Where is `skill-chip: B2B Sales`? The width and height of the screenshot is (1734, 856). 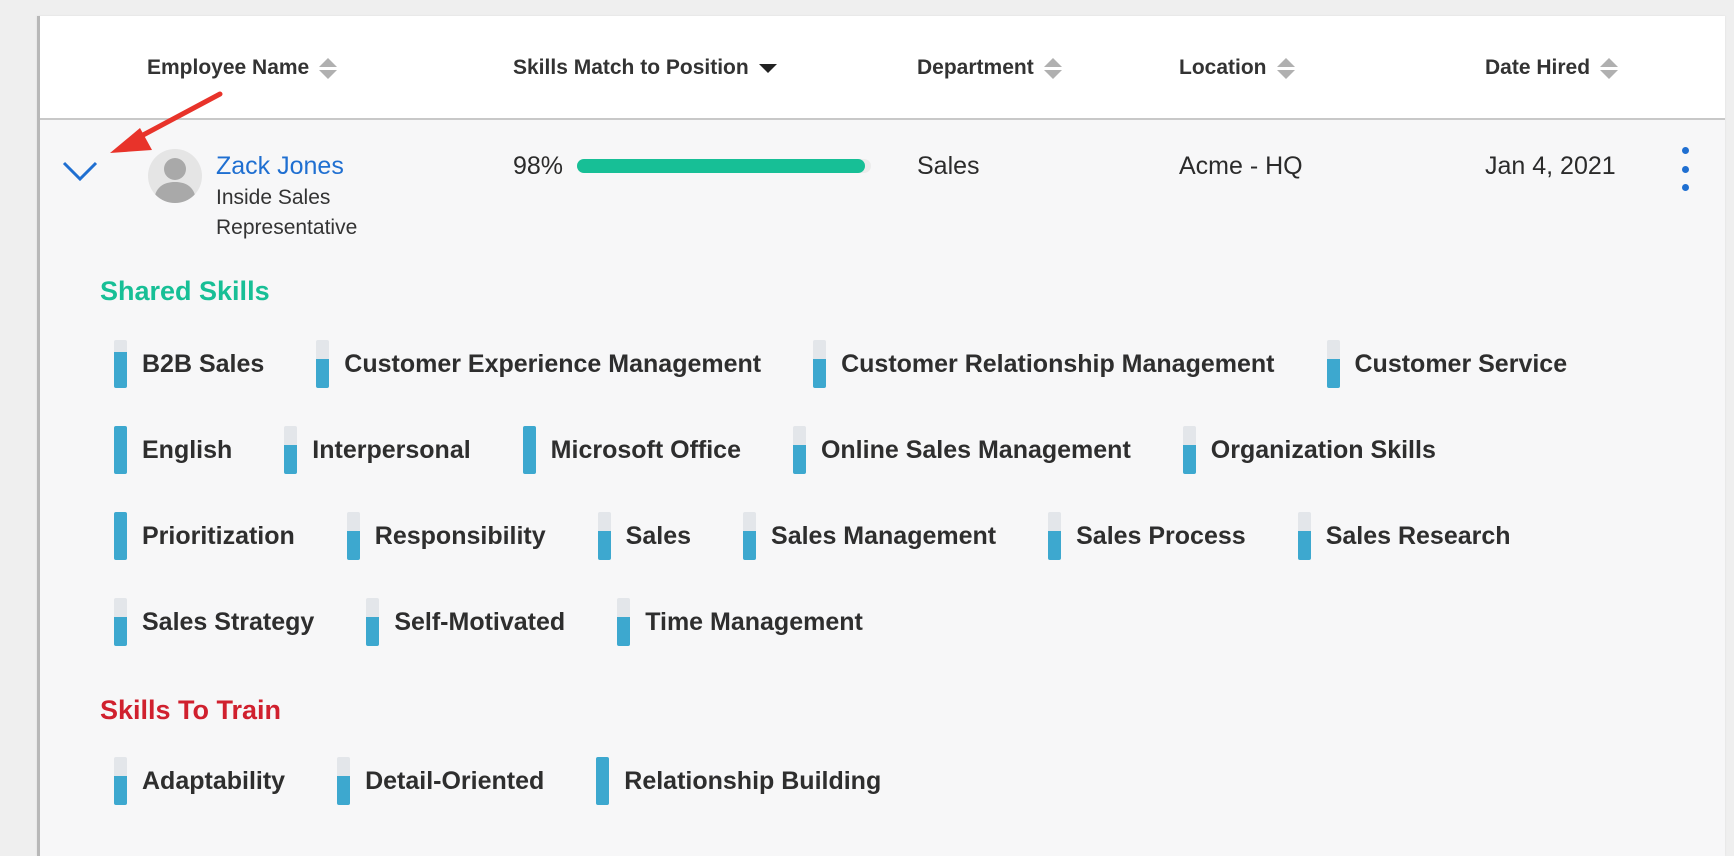 skill-chip: B2B Sales is located at coordinates (189, 364).